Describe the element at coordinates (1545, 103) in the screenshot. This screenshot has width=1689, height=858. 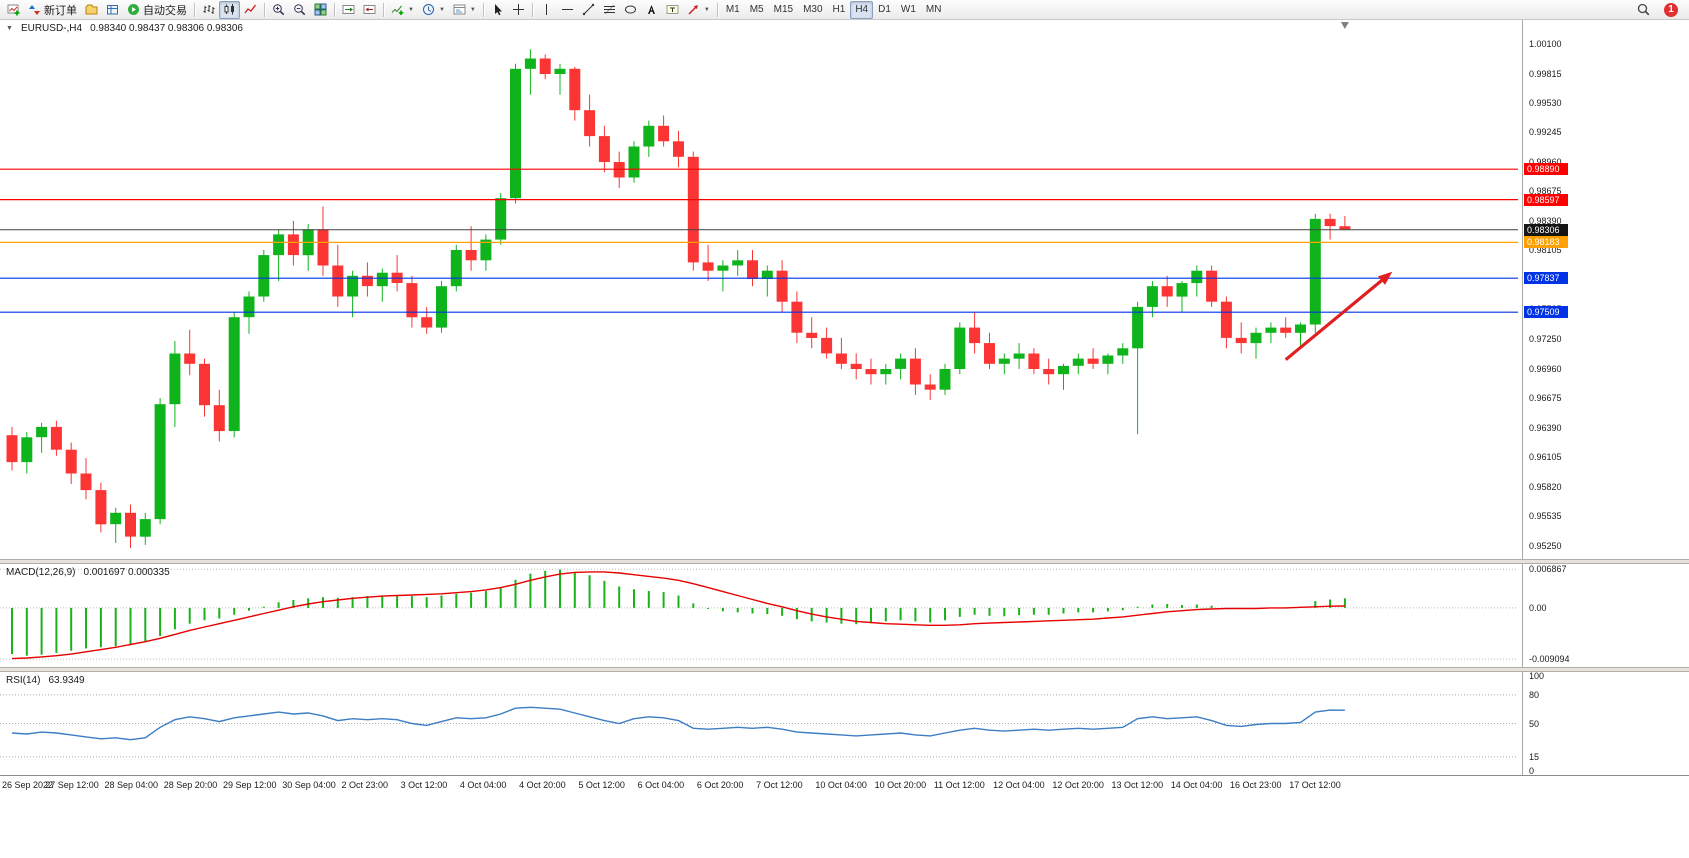
I see `price-tick-label: 0.99530` at that location.